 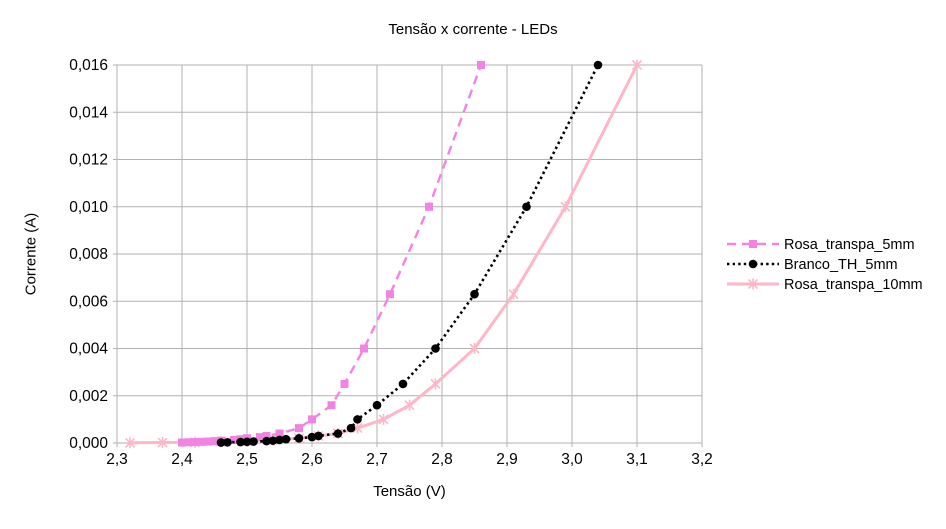 I want to click on legend-label: Rosa_transpa_5mm, so click(x=849, y=245).